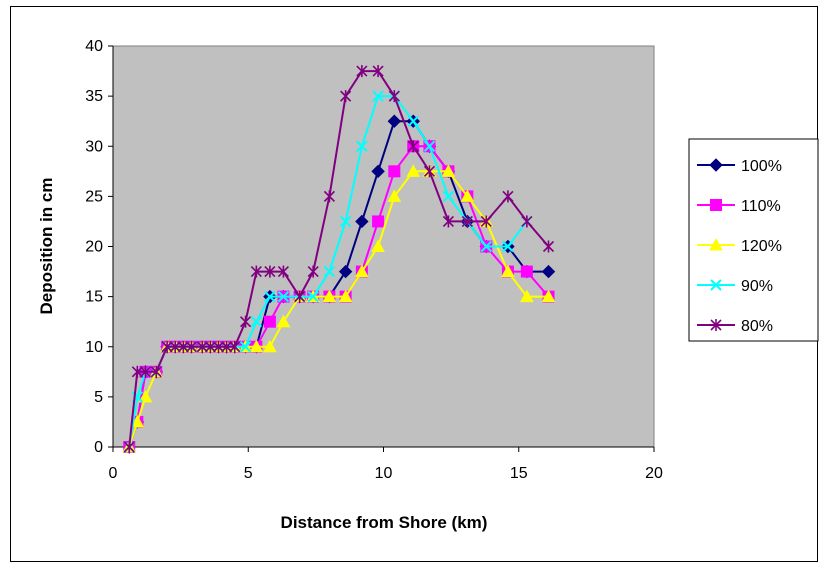 This screenshot has width=820, height=564. I want to click on legend: 100% 110% 120% 90% 80%, so click(753, 240).